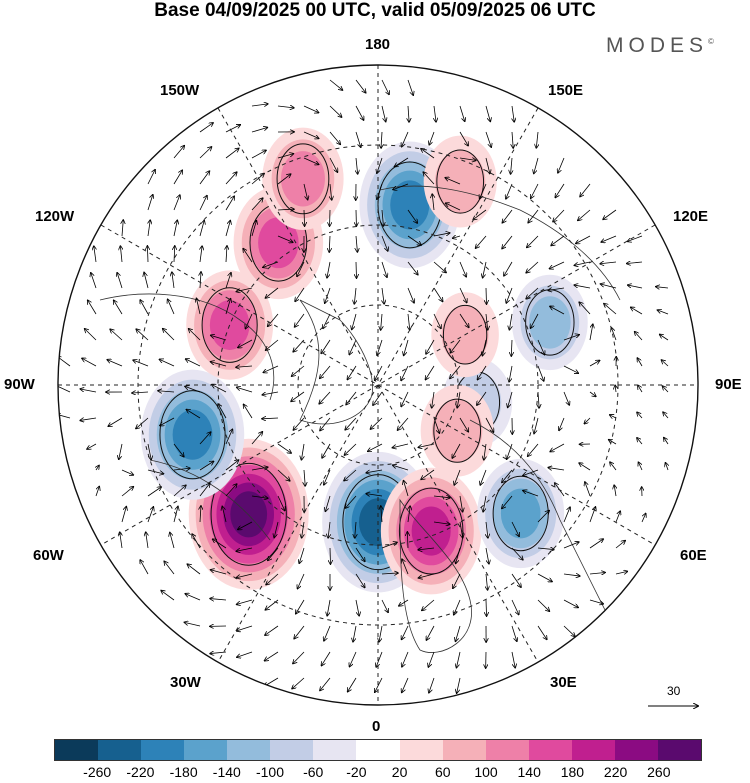 This screenshot has height=783, width=750. What do you see at coordinates (376, 726) in the screenshot?
I see `label-0: 0` at bounding box center [376, 726].